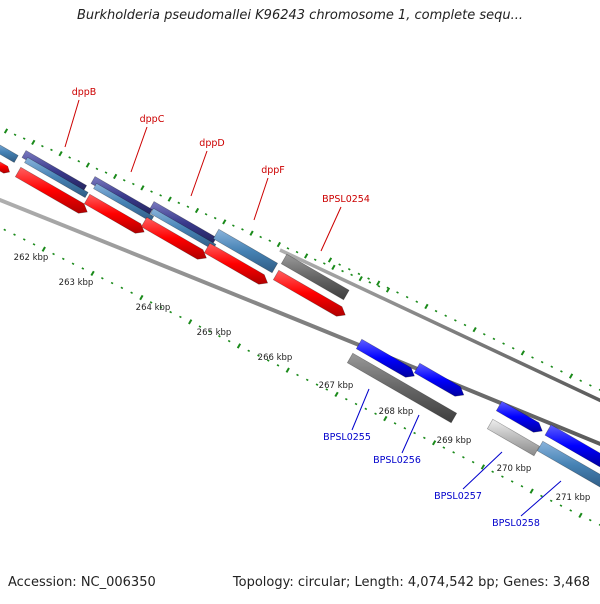 Image resolution: width=600 pixels, height=604 pixels. I want to click on scale-label: 265 kbp, so click(214, 333).